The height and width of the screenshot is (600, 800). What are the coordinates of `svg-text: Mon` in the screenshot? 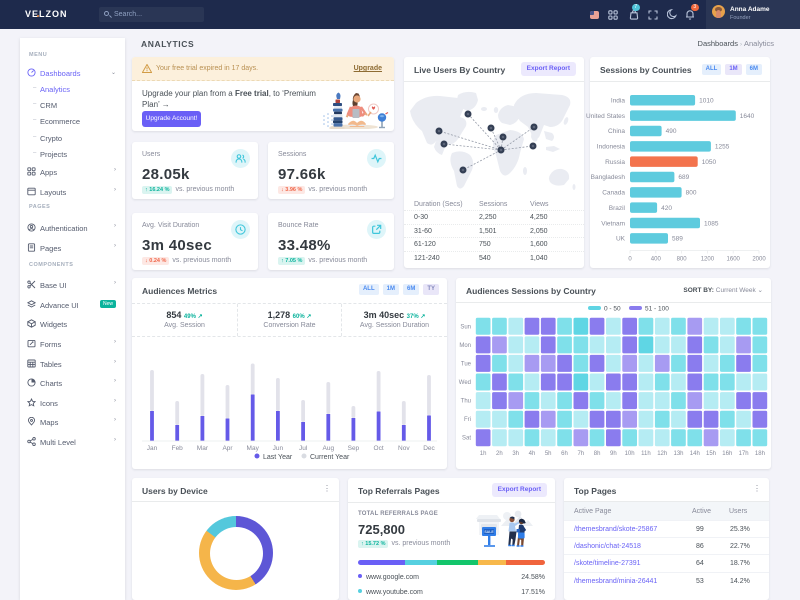 It's located at (465, 346).